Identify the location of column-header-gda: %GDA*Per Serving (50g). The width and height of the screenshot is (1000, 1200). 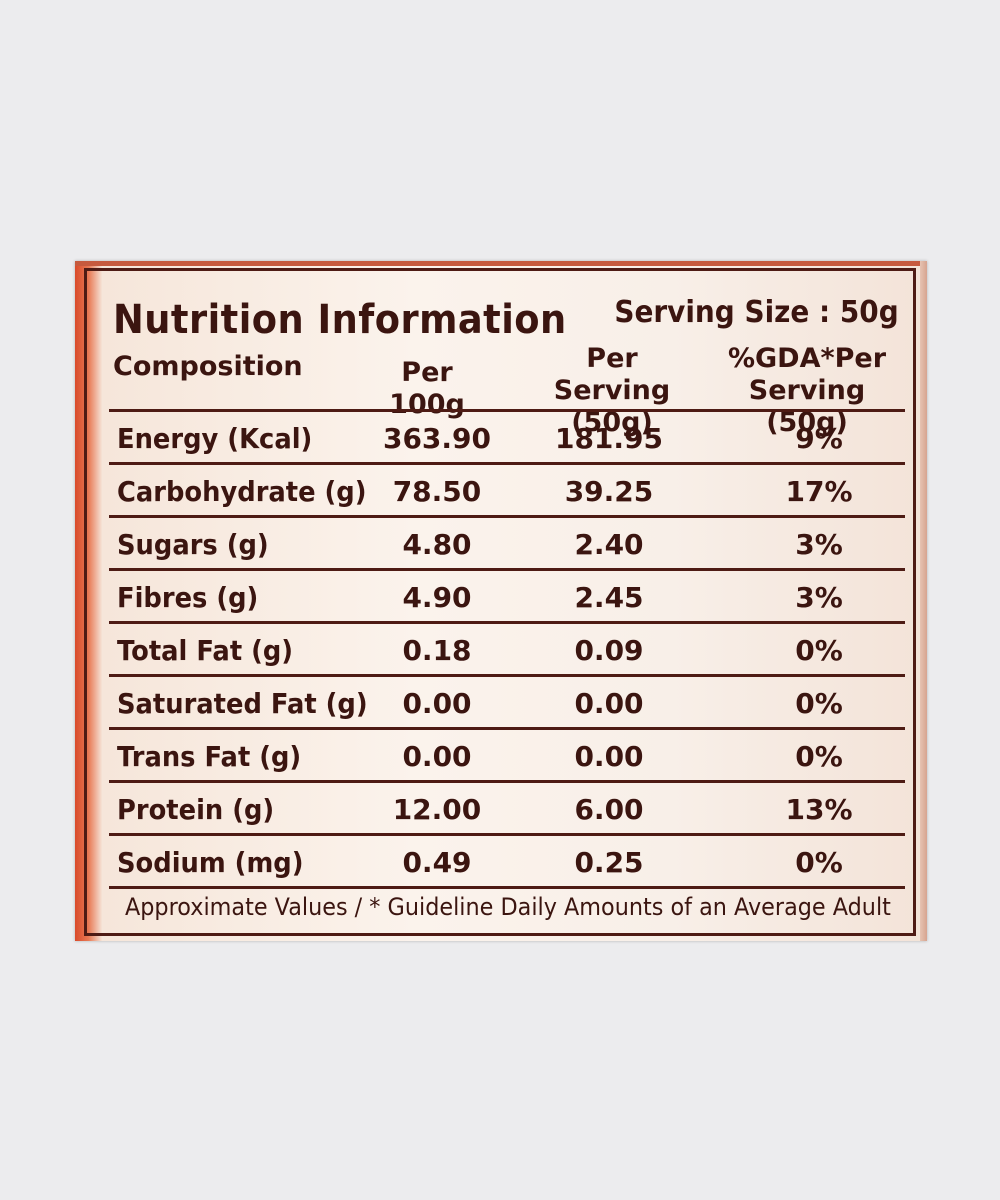
(807, 391).